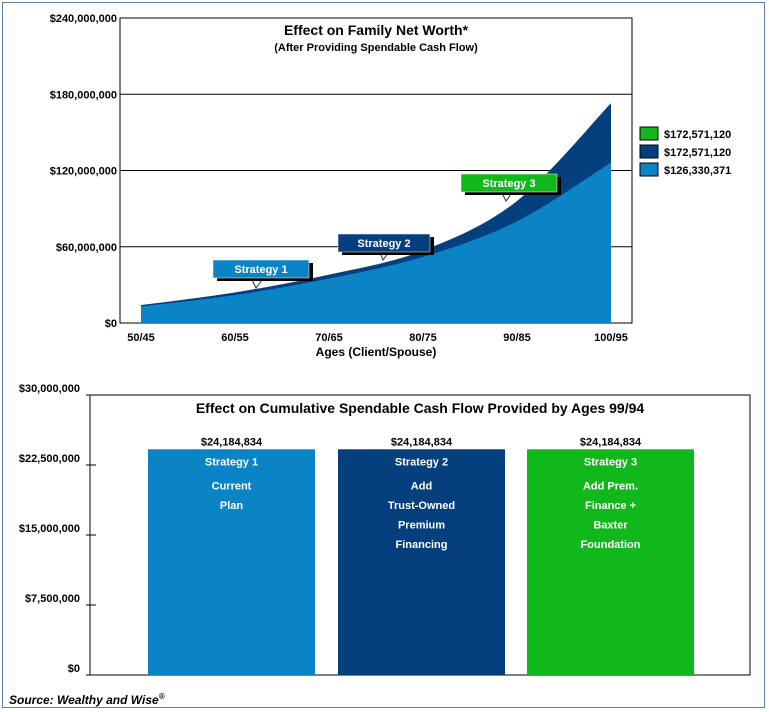 The height and width of the screenshot is (712, 769). I want to click on networth-y-tick-label: $0, so click(111, 324).